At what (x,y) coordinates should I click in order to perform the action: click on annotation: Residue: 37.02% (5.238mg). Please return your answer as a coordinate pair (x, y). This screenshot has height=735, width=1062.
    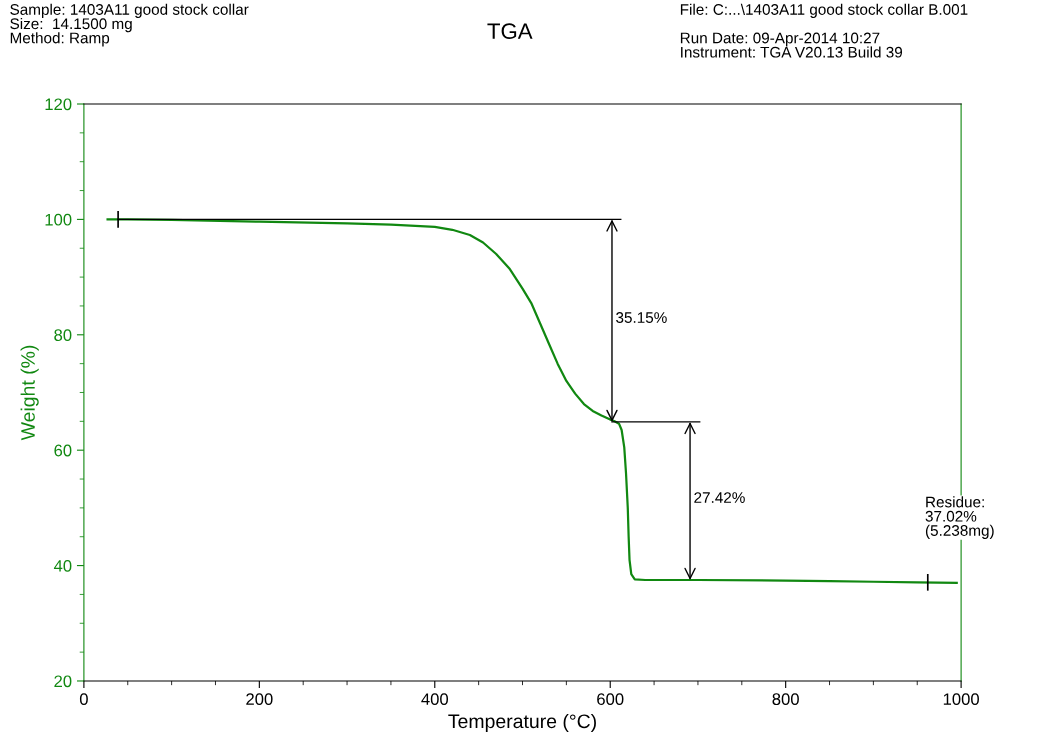
    Looking at the image, I should click on (959, 517).